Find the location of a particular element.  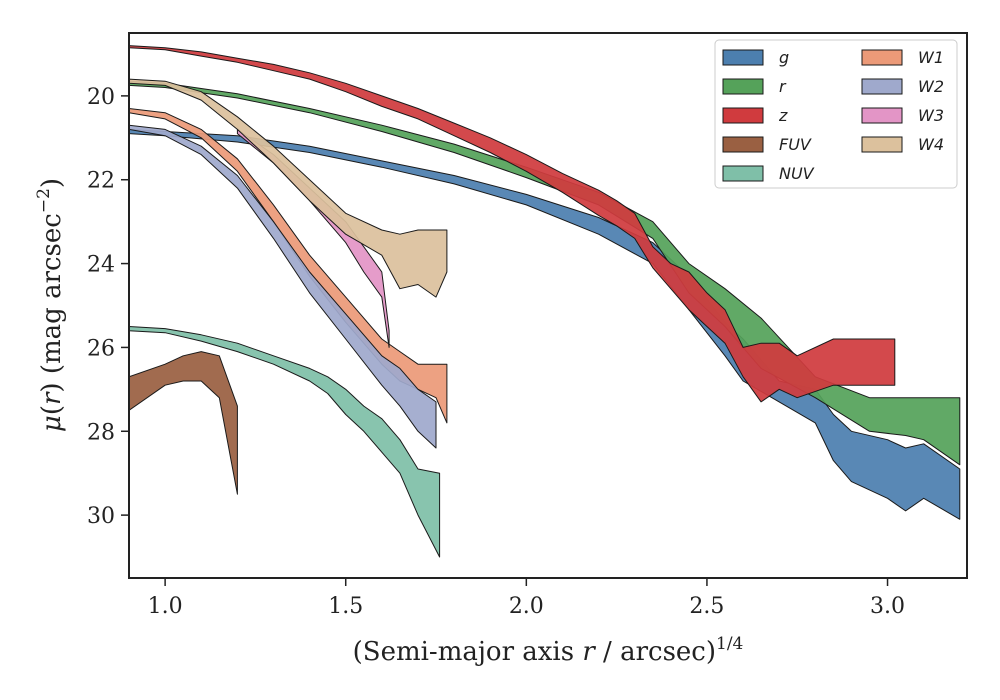

band-fuv is located at coordinates (183, 423).